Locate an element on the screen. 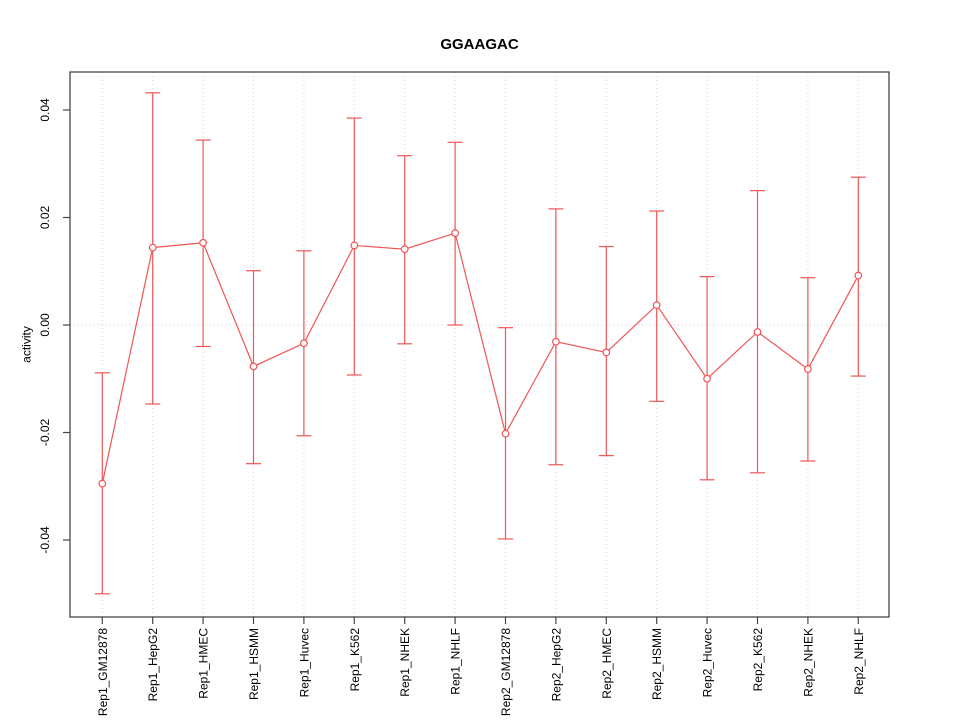 The image size is (960, 720). x-tick-label: Rep2_NHEK is located at coordinates (808, 662).